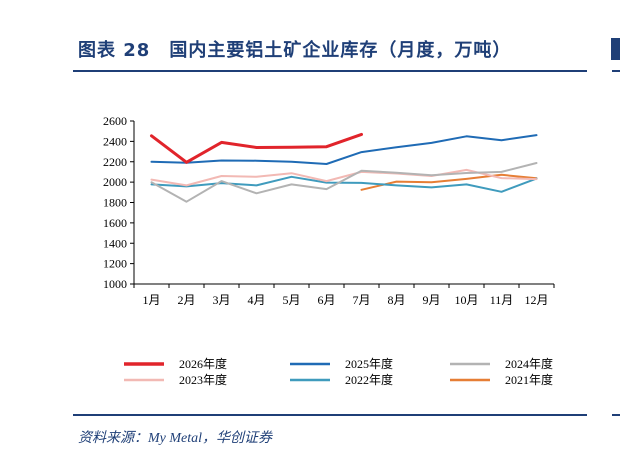  Describe the element at coordinates (115, 223) in the screenshot. I see `y-tick-label: 1600` at that location.